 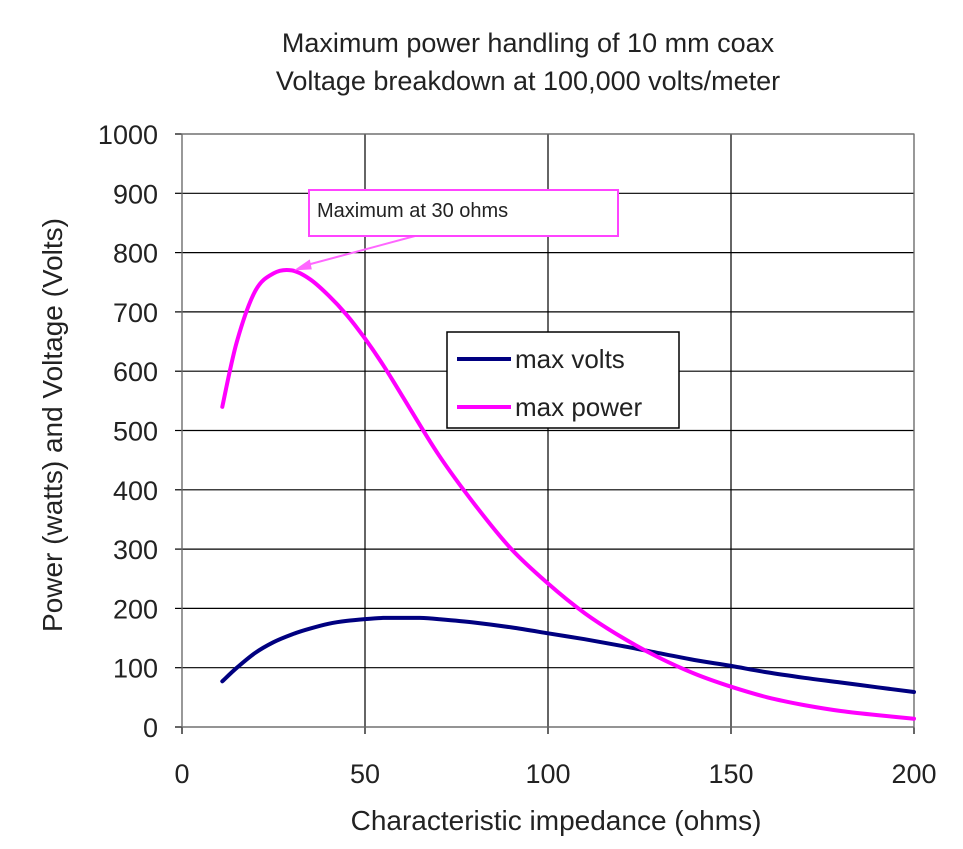 What do you see at coordinates (358, 251) in the screenshot?
I see `annotation-leader` at bounding box center [358, 251].